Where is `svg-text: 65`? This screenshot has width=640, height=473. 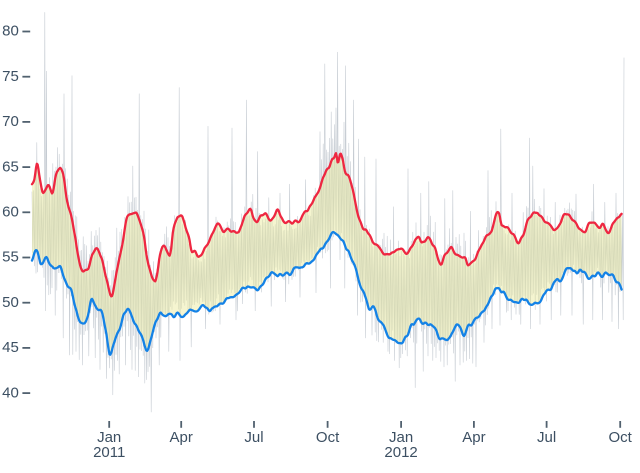
svg-text: 65 is located at coordinates (10, 166).